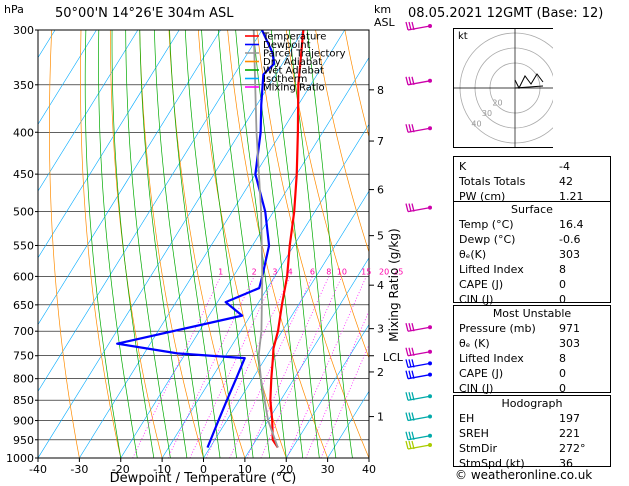  What do you see at coordinates (497, 328) in the screenshot?
I see `most-unstable-label: Pressure (mb)` at bounding box center [497, 328].